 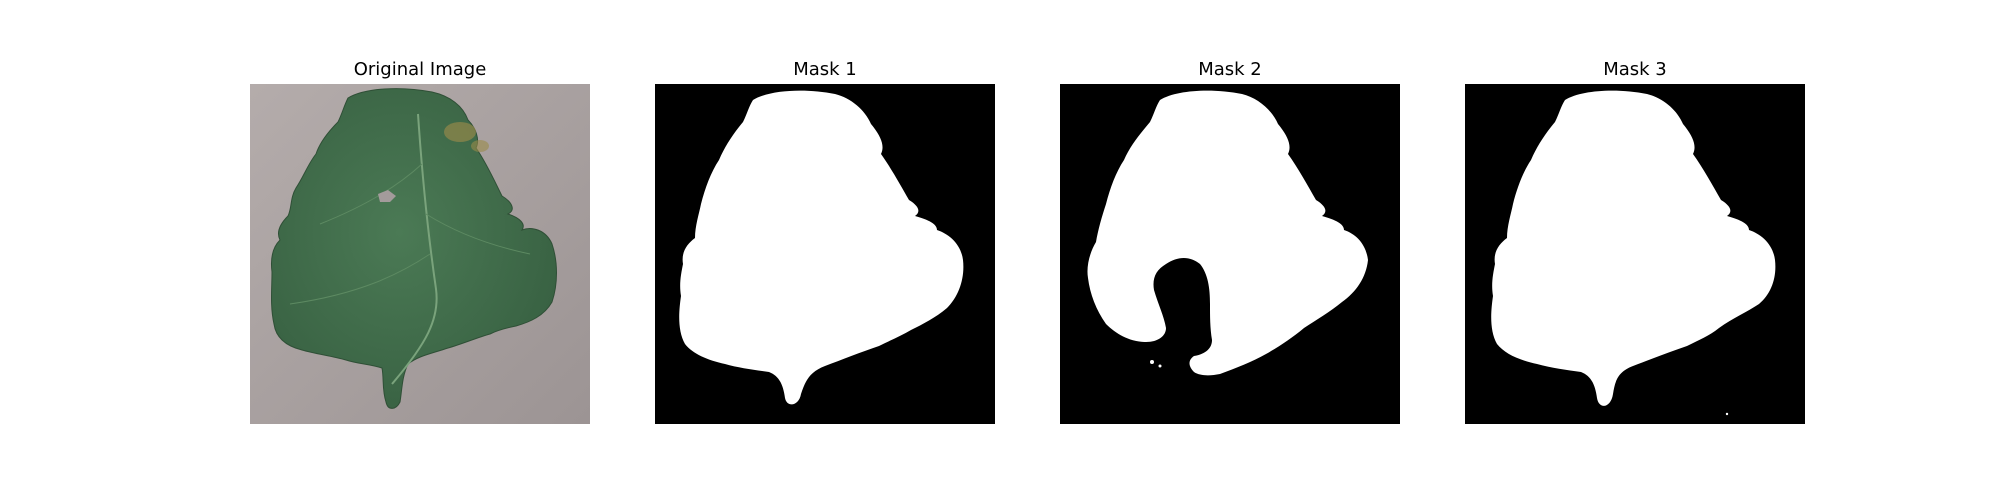 I want to click on leaf-midrib, so click(x=414, y=249).